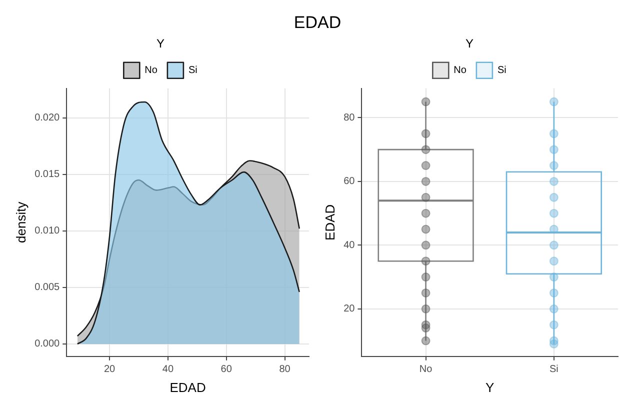 The height and width of the screenshot is (405, 635). Describe the element at coordinates (20, 222) in the screenshot. I see `y-axis-title: density` at that location.